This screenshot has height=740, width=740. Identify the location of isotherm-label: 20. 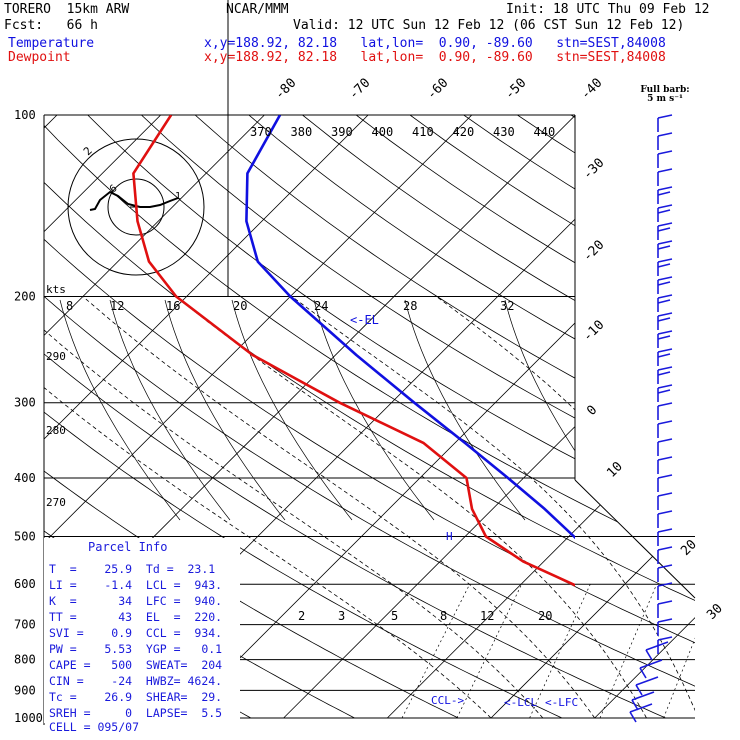
(689, 548).